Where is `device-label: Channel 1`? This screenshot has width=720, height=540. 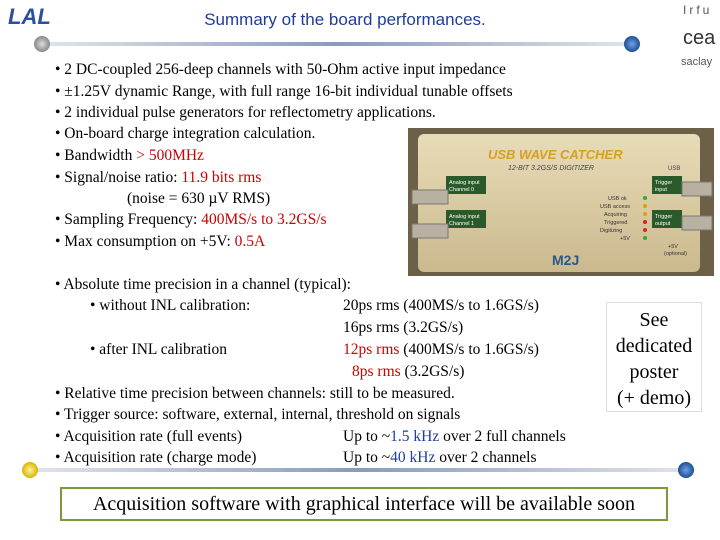 device-label: Channel 1 is located at coordinates (461, 224).